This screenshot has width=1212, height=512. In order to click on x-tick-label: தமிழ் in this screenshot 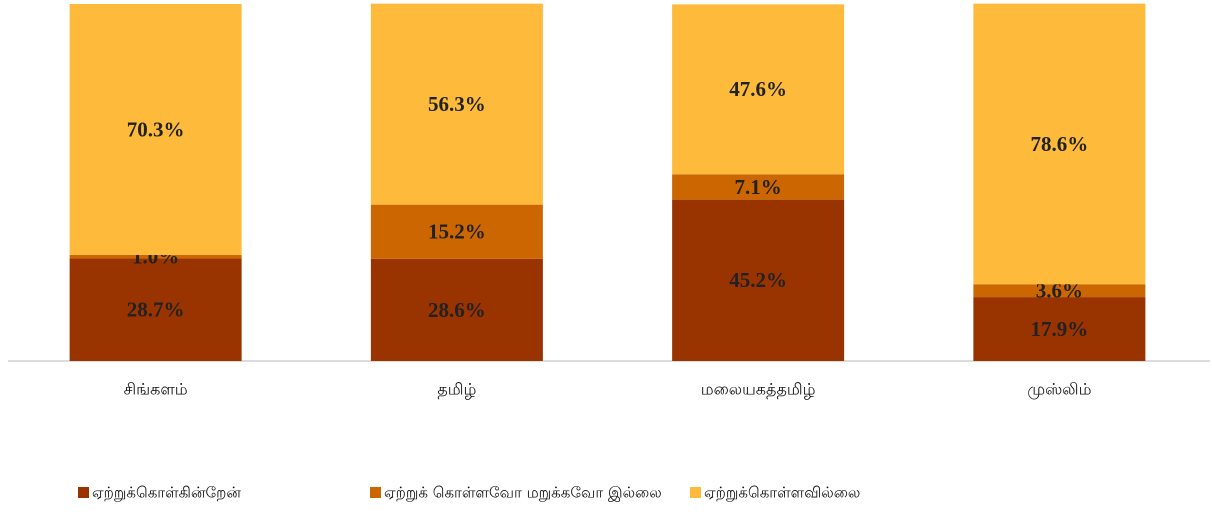, I will do `click(456, 389)`.